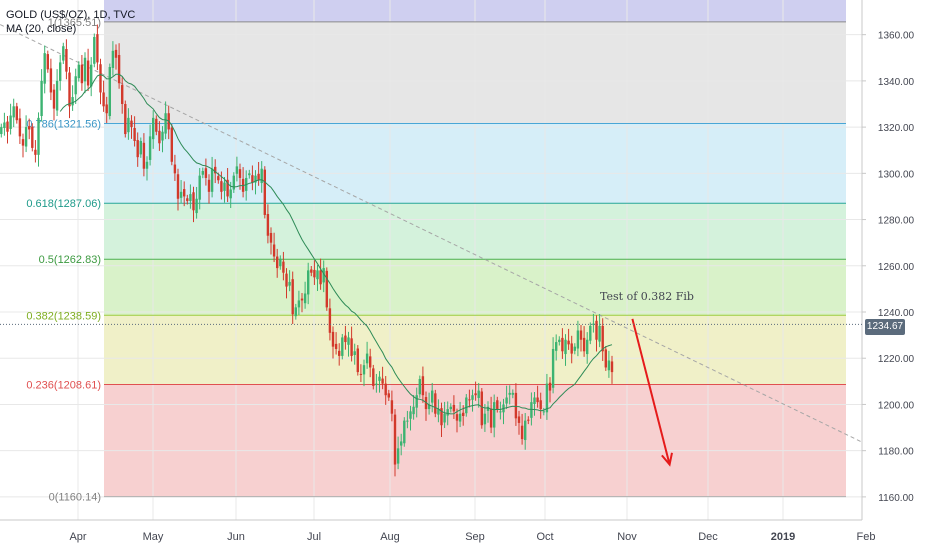 The width and height of the screenshot is (932, 550). Describe the element at coordinates (390, 537) in the screenshot. I see `x-tick-label: Aug` at that location.